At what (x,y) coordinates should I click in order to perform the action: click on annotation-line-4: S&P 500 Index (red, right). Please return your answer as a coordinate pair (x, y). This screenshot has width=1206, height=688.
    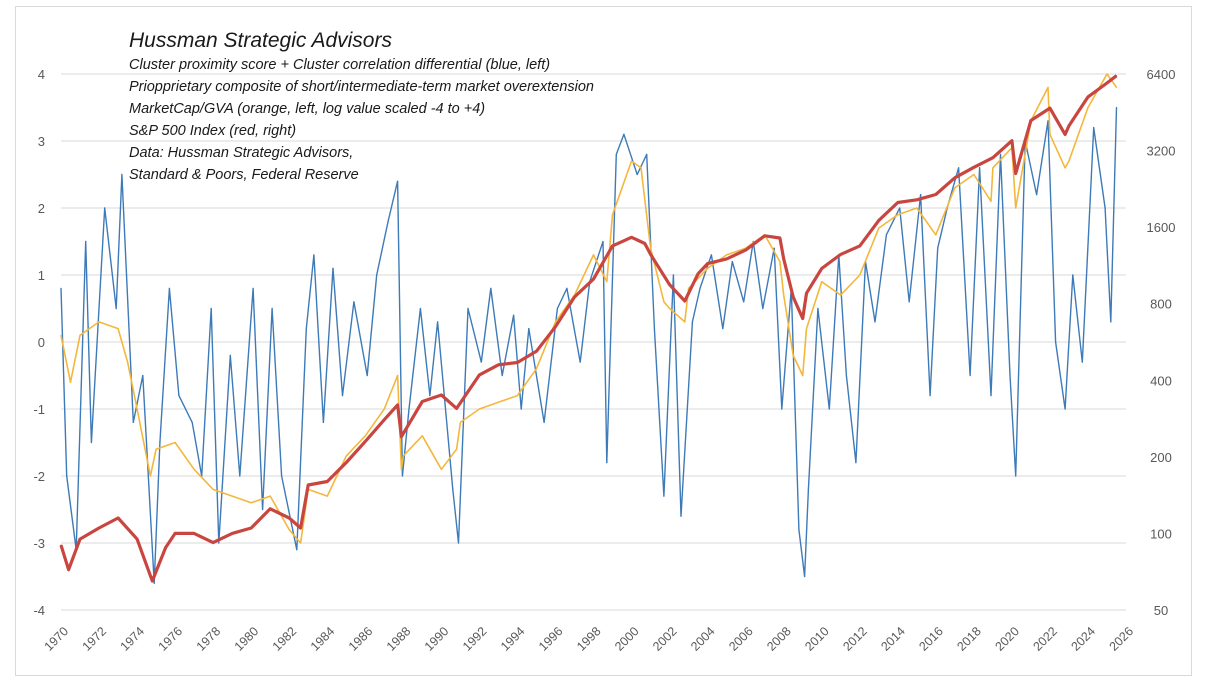
    Looking at the image, I should click on (212, 131).